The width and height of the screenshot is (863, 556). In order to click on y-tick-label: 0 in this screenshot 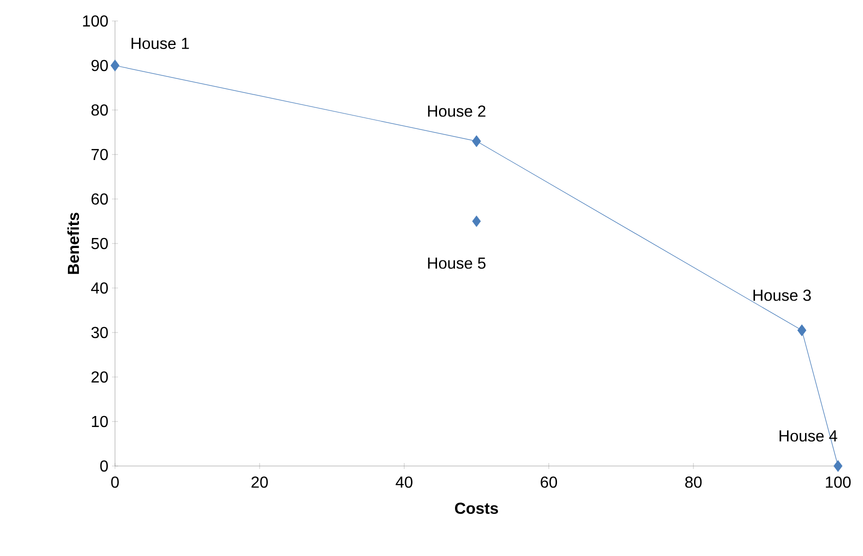, I will do `click(104, 466)`.